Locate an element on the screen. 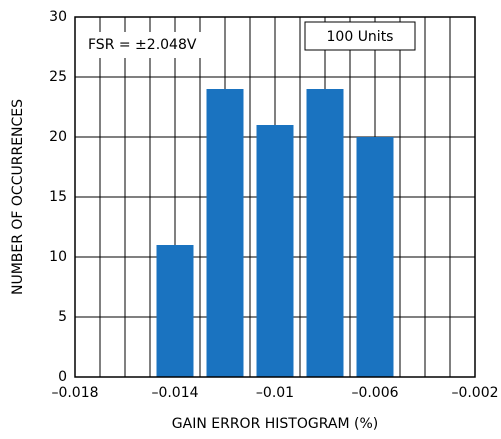 Image resolution: width=501 pixels, height=439 pixels. y-tick-label: 25 is located at coordinates (58, 77).